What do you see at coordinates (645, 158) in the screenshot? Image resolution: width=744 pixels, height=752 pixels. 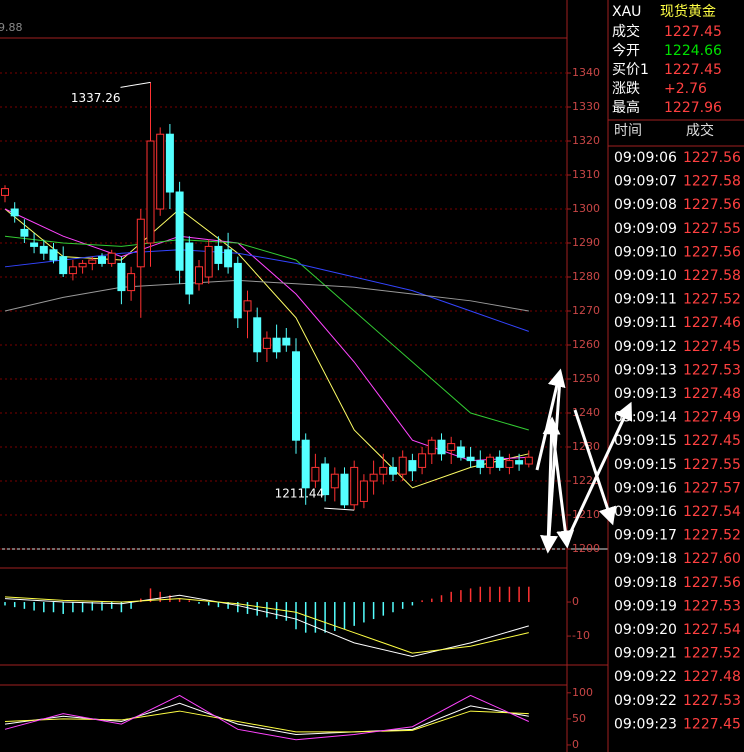 I see `trade-time: 09:09:06` at bounding box center [645, 158].